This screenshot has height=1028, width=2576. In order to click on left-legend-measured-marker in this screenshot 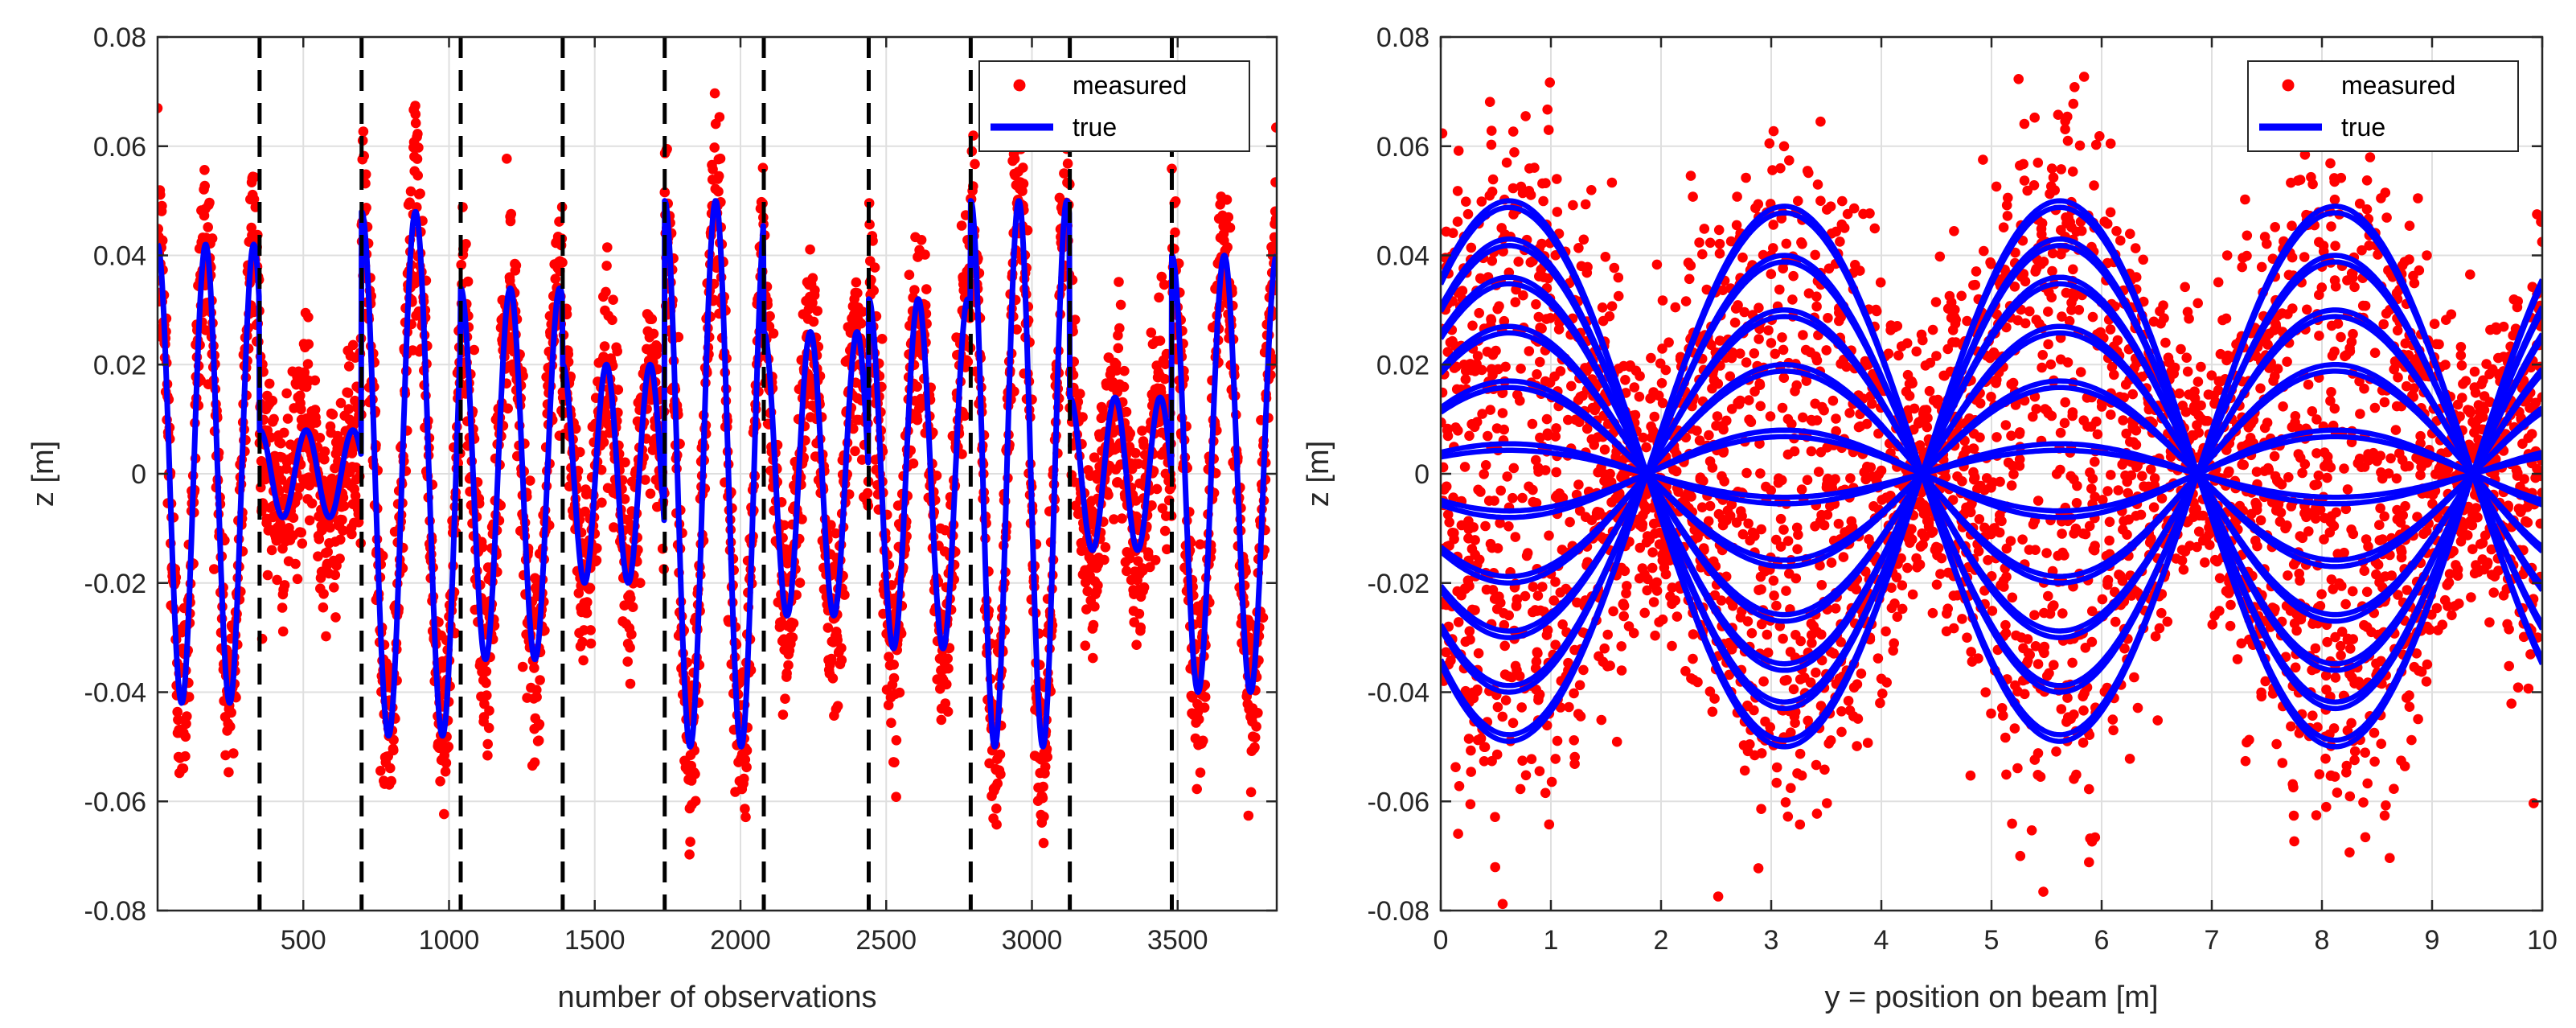, I will do `click(1019, 85)`.